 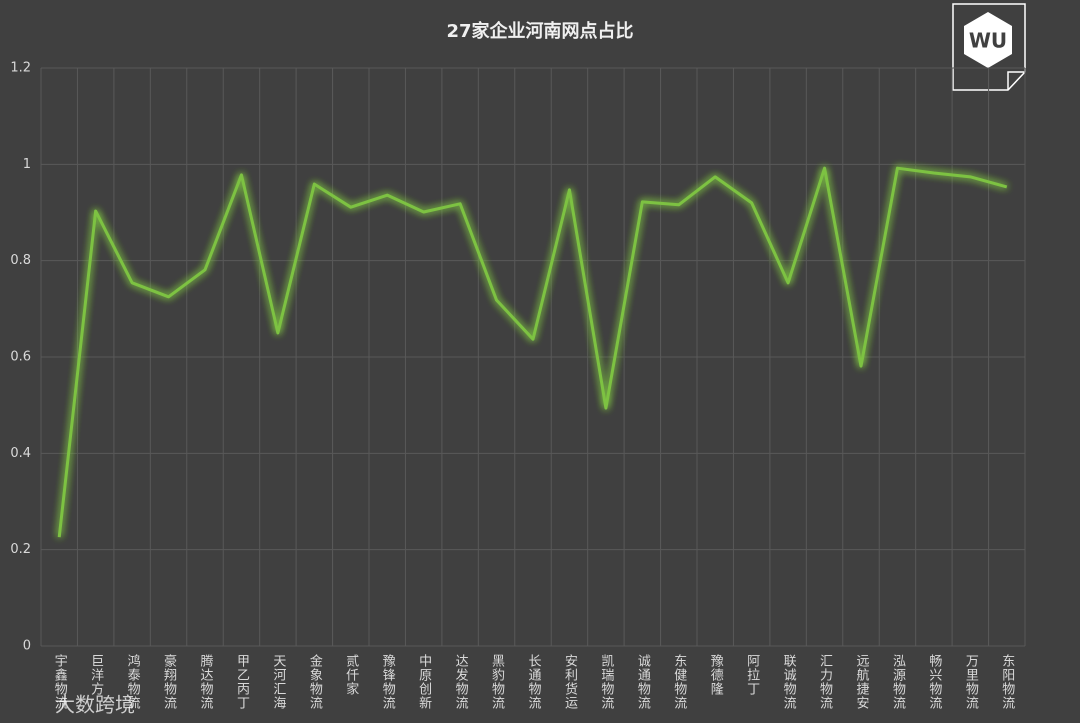 I want to click on x-tick-label: 联诚物流, so click(x=789, y=682).